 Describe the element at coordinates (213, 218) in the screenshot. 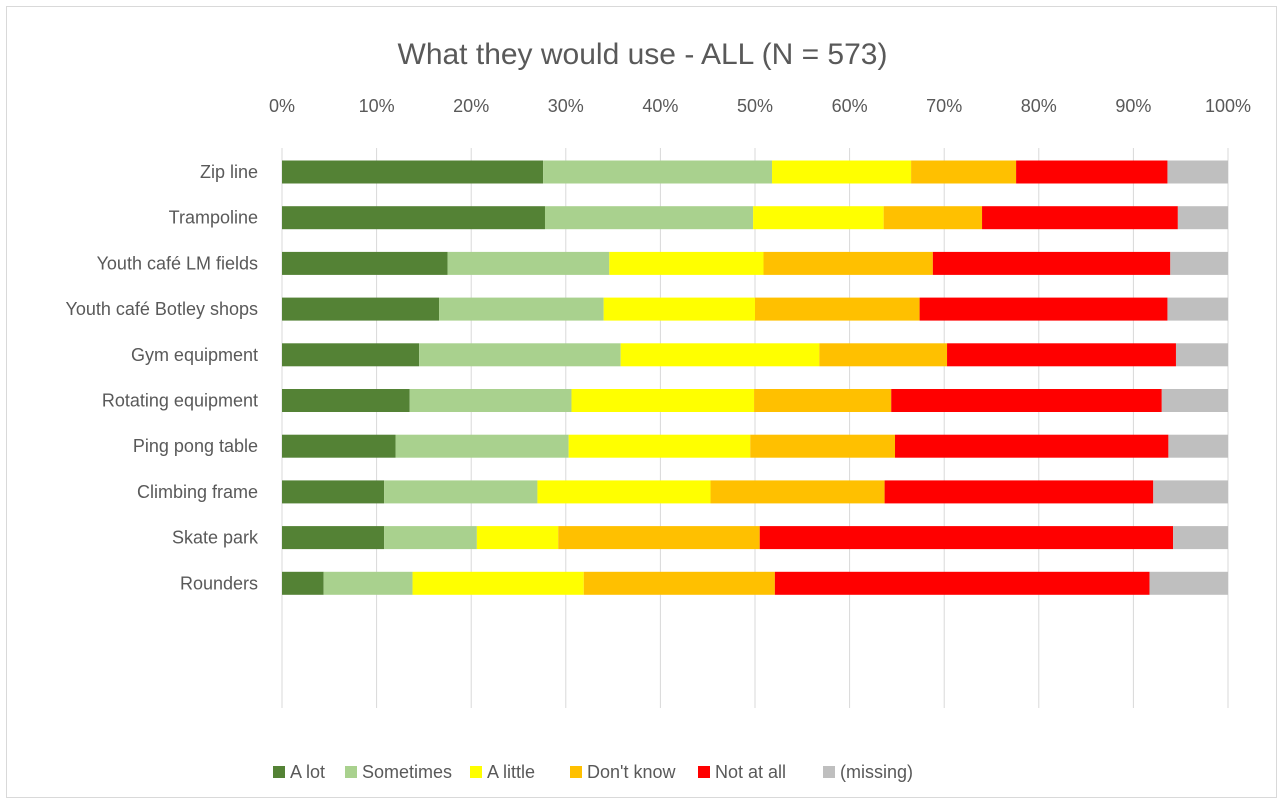

I see `category-label: Trampoline` at that location.